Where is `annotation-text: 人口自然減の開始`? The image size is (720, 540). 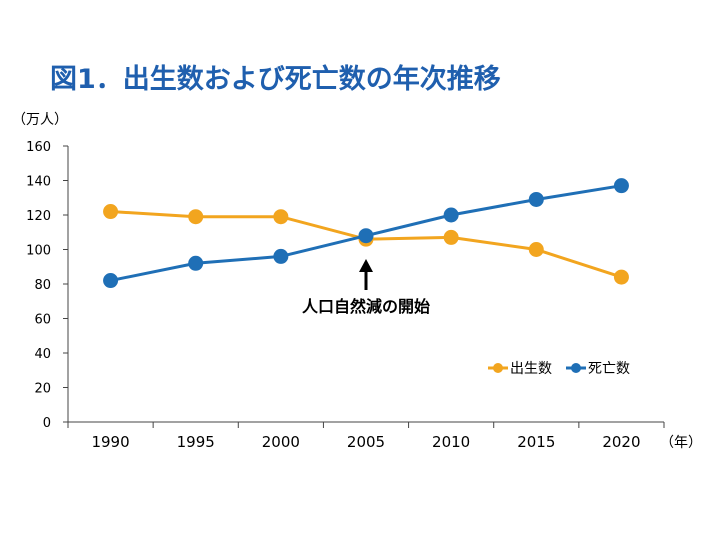
annotation-text: 人口自然減の開始 is located at coordinates (366, 306).